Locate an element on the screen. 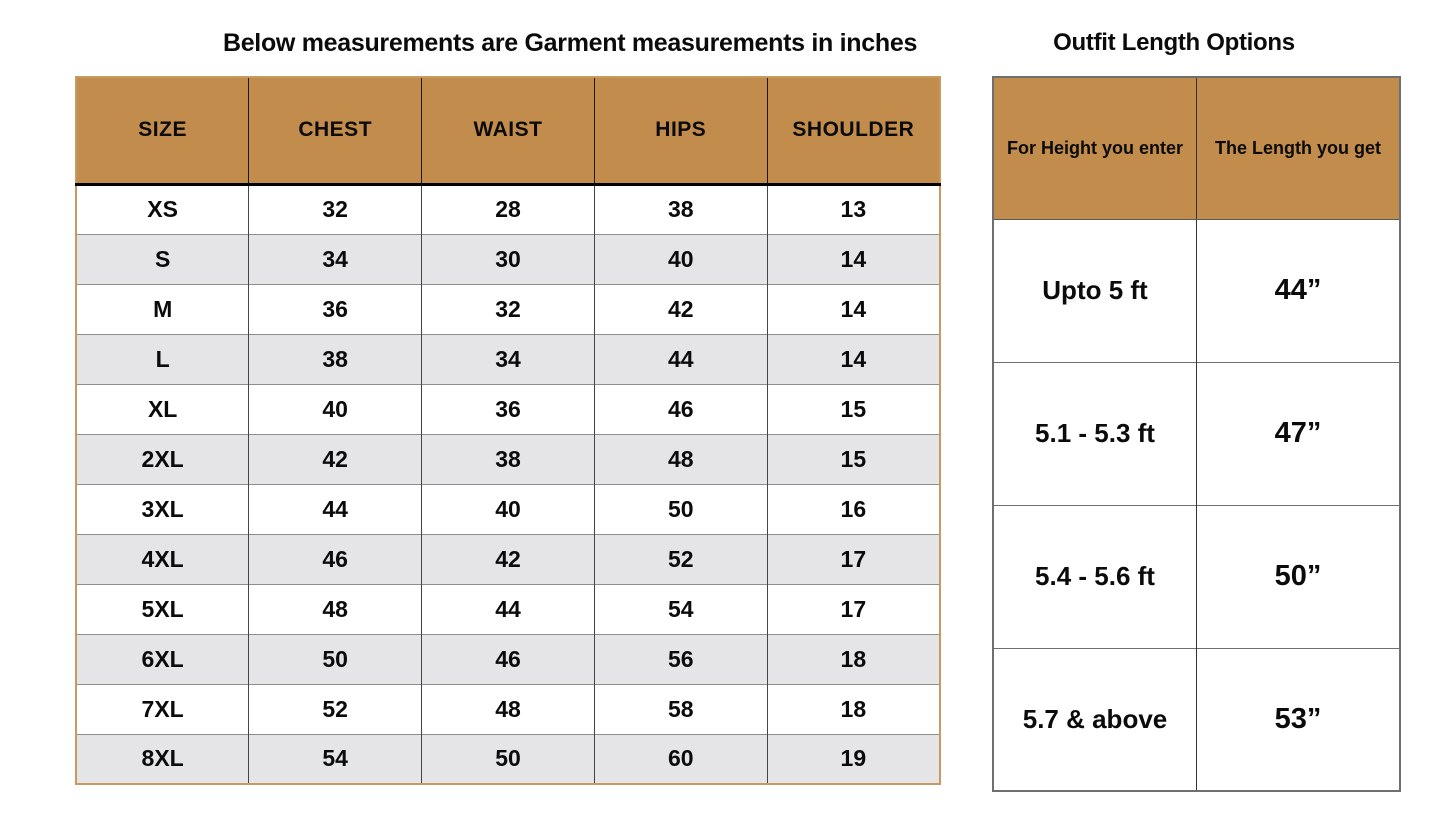  table-row: 8XL 54 50 60 19 is located at coordinates (508, 758).